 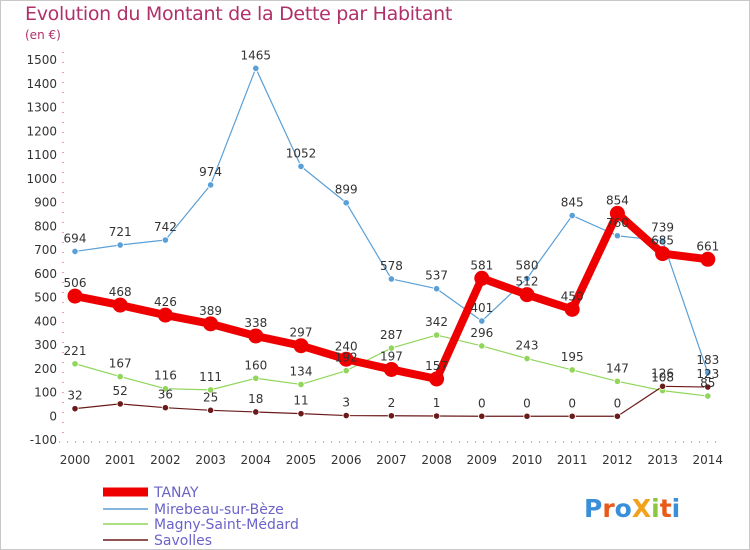 I want to click on data-label: 183, so click(x=707, y=360).